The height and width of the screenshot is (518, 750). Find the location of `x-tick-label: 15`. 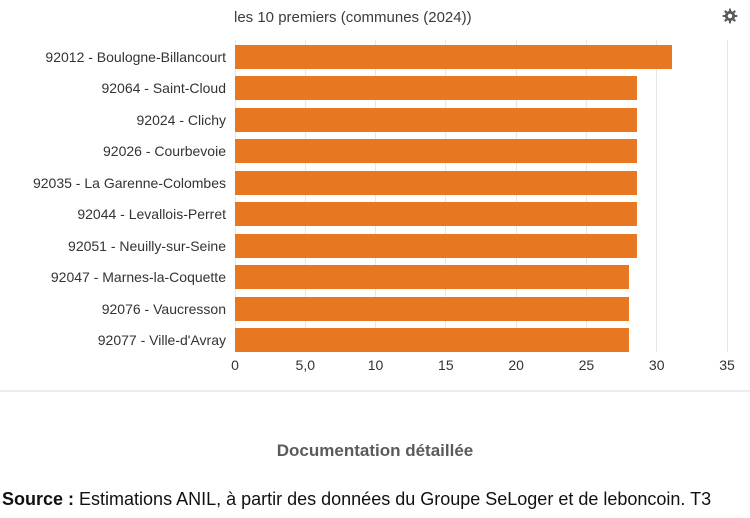

x-tick-label: 15 is located at coordinates (446, 365).